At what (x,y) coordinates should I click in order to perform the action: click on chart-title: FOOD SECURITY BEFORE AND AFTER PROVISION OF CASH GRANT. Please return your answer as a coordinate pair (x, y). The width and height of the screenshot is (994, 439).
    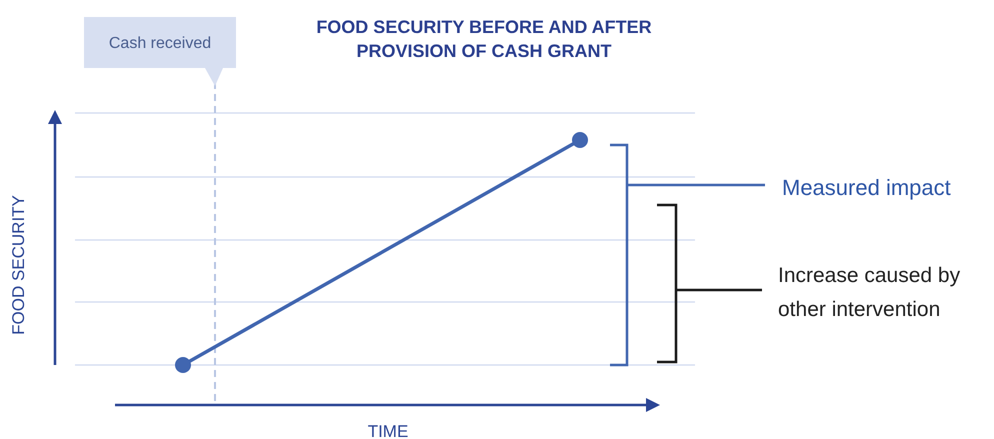
    Looking at the image, I should click on (484, 39).